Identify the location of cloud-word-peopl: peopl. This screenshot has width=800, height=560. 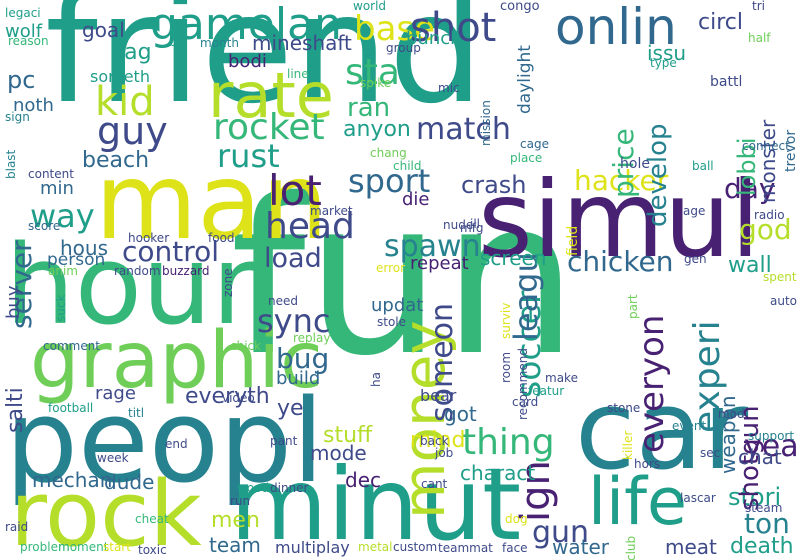
(165, 442).